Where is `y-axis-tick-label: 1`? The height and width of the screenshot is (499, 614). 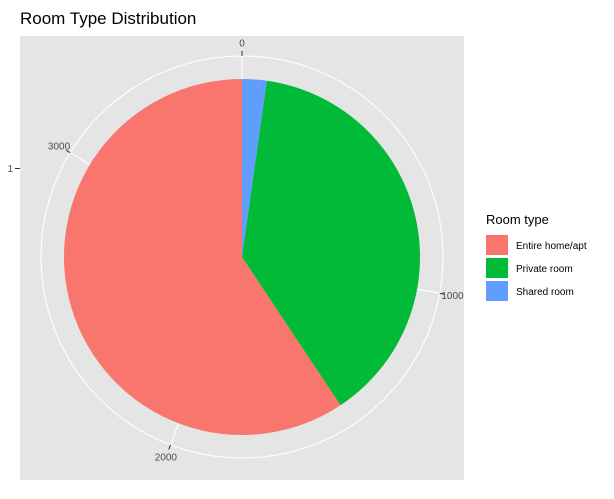 y-axis-tick-label: 1 is located at coordinates (10, 169).